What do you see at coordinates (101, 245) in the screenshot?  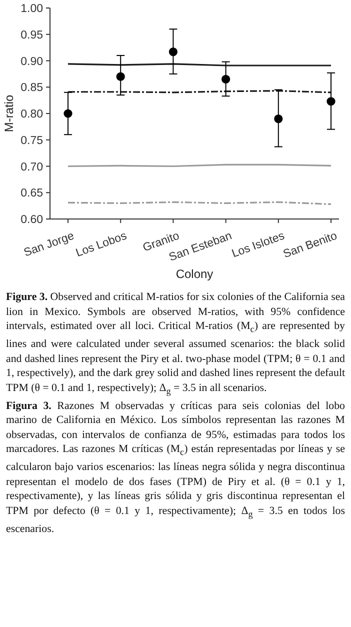 I see `x-tick-label: Los Lobos` at bounding box center [101, 245].